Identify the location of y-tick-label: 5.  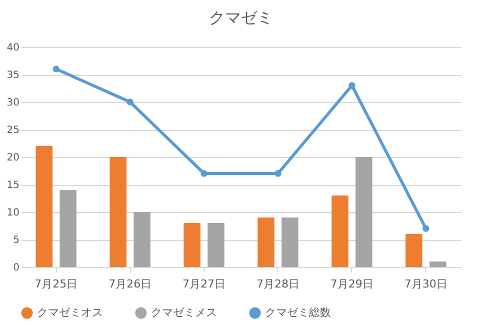
(16, 240).